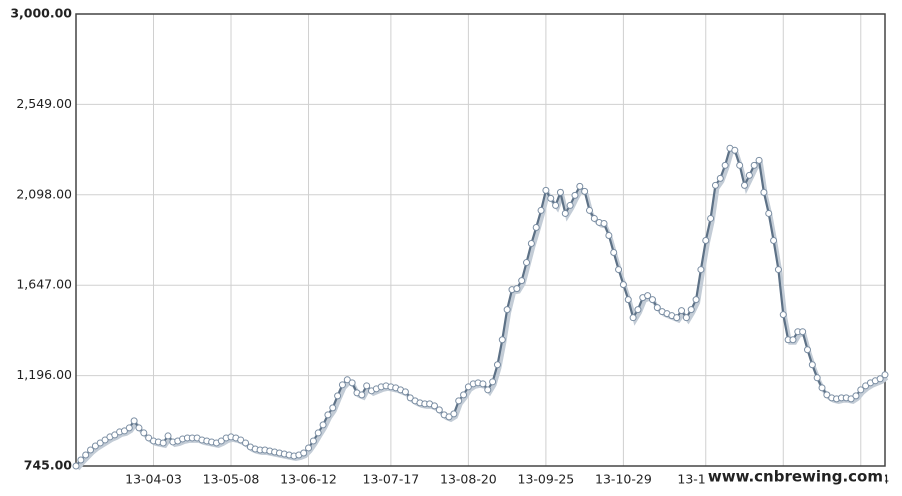  What do you see at coordinates (44, 284) in the screenshot?
I see `y-tick-label: 1,647.00` at bounding box center [44, 284].